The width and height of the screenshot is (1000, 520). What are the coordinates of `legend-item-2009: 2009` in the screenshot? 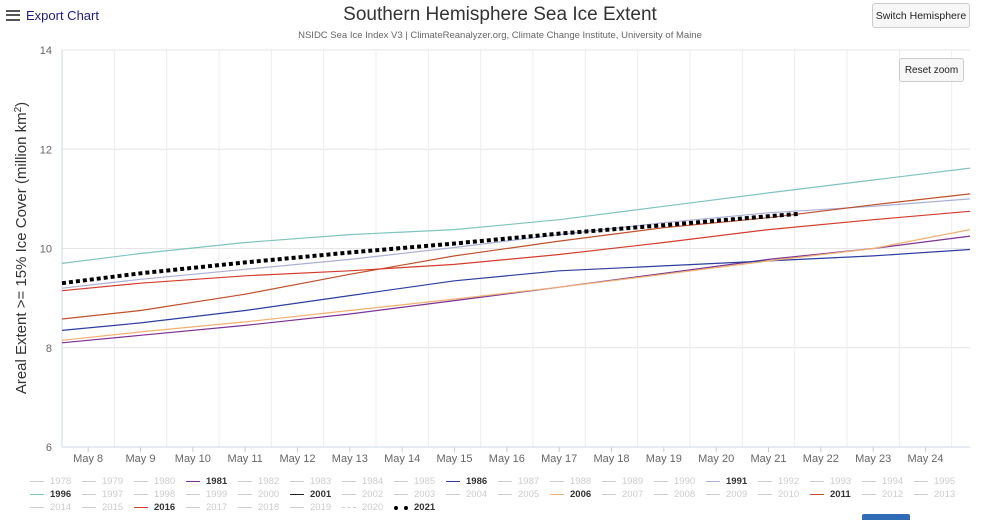 It's located at (726, 494).